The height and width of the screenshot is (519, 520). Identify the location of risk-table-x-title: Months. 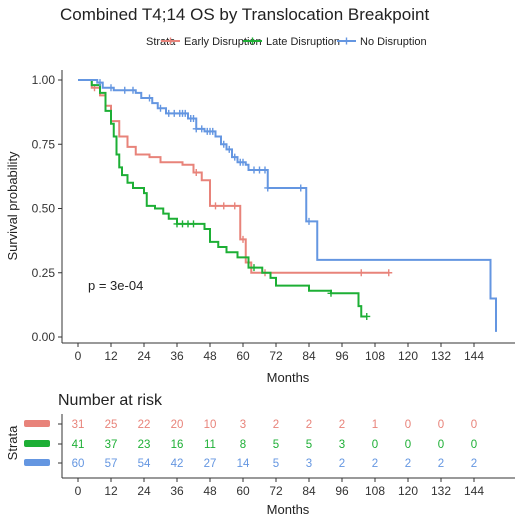
(288, 509).